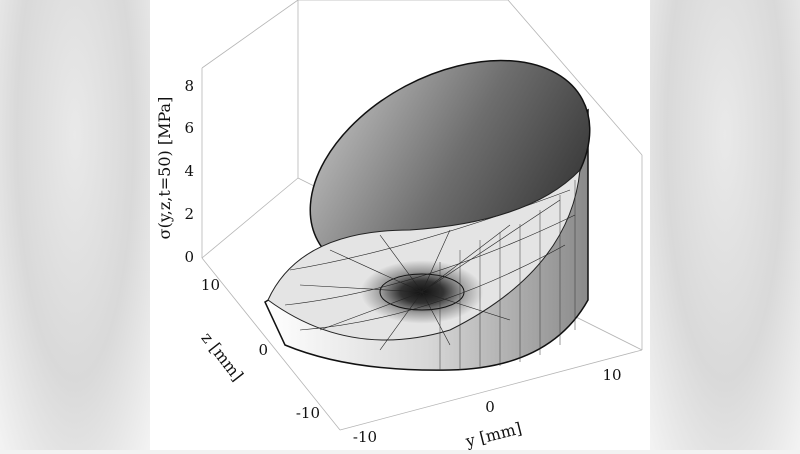 Image resolution: width=800 pixels, height=454 pixels. I want to click on y-tick-label: 0, so click(490, 407).